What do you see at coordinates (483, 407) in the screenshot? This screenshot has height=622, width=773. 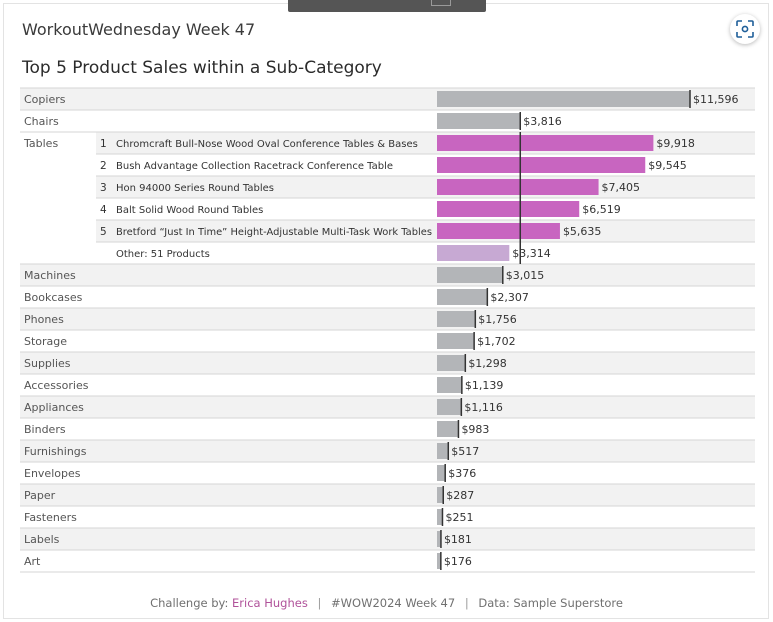 I see `data-label: $1,116` at bounding box center [483, 407].